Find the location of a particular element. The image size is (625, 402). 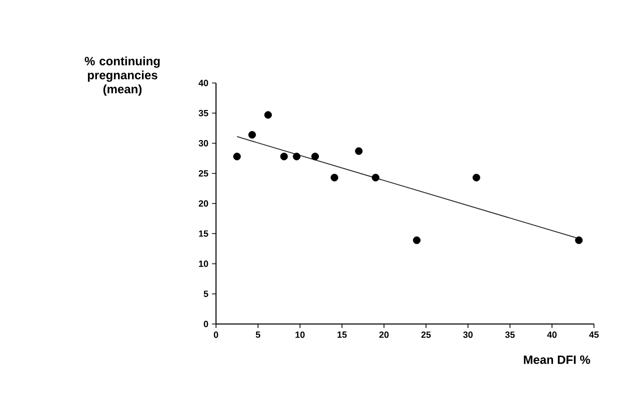

y-tick-label: 15 is located at coordinates (203, 233).